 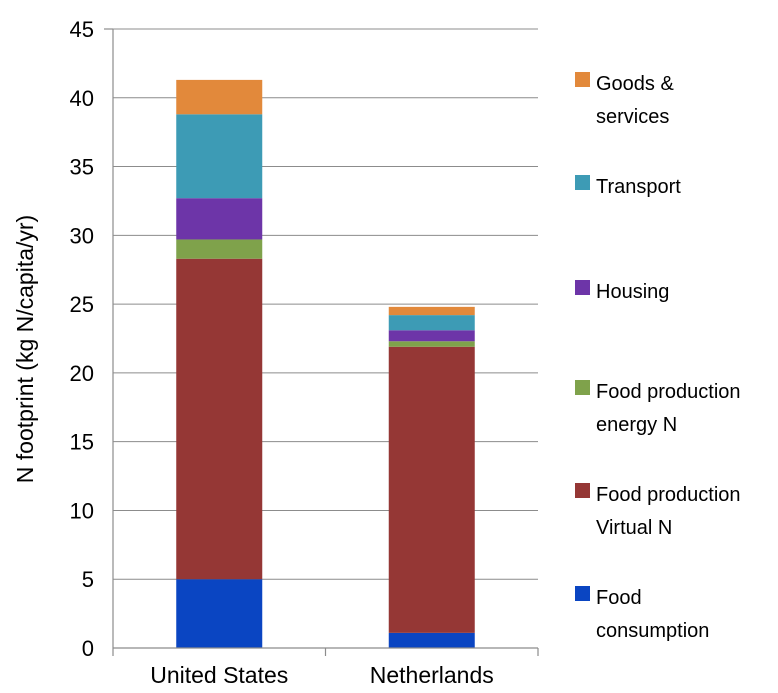 What do you see at coordinates (82, 235) in the screenshot?
I see `y-tick-label: 30` at bounding box center [82, 235].